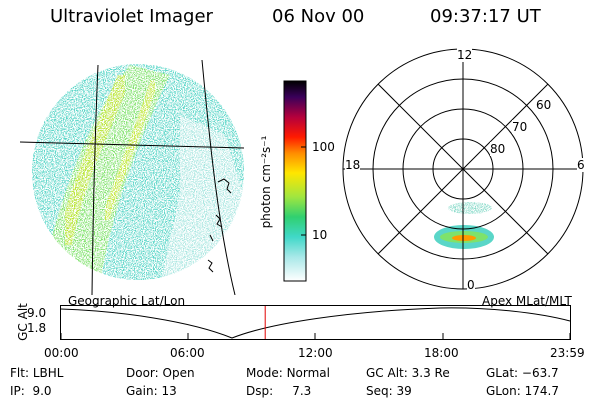 The width and height of the screenshot is (600, 400). I want to click on mlt-label-0: 0, so click(471, 285).